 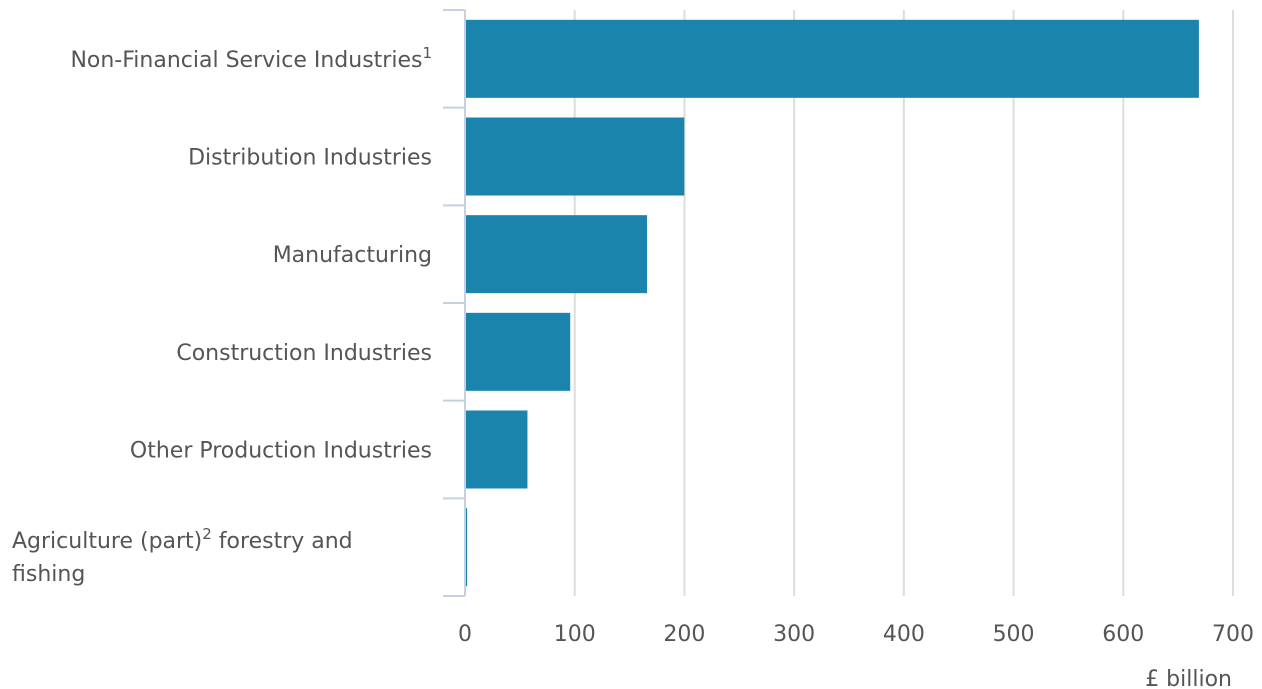 I want to click on category-label: Non-Financial Service Industries1, so click(x=251, y=58).